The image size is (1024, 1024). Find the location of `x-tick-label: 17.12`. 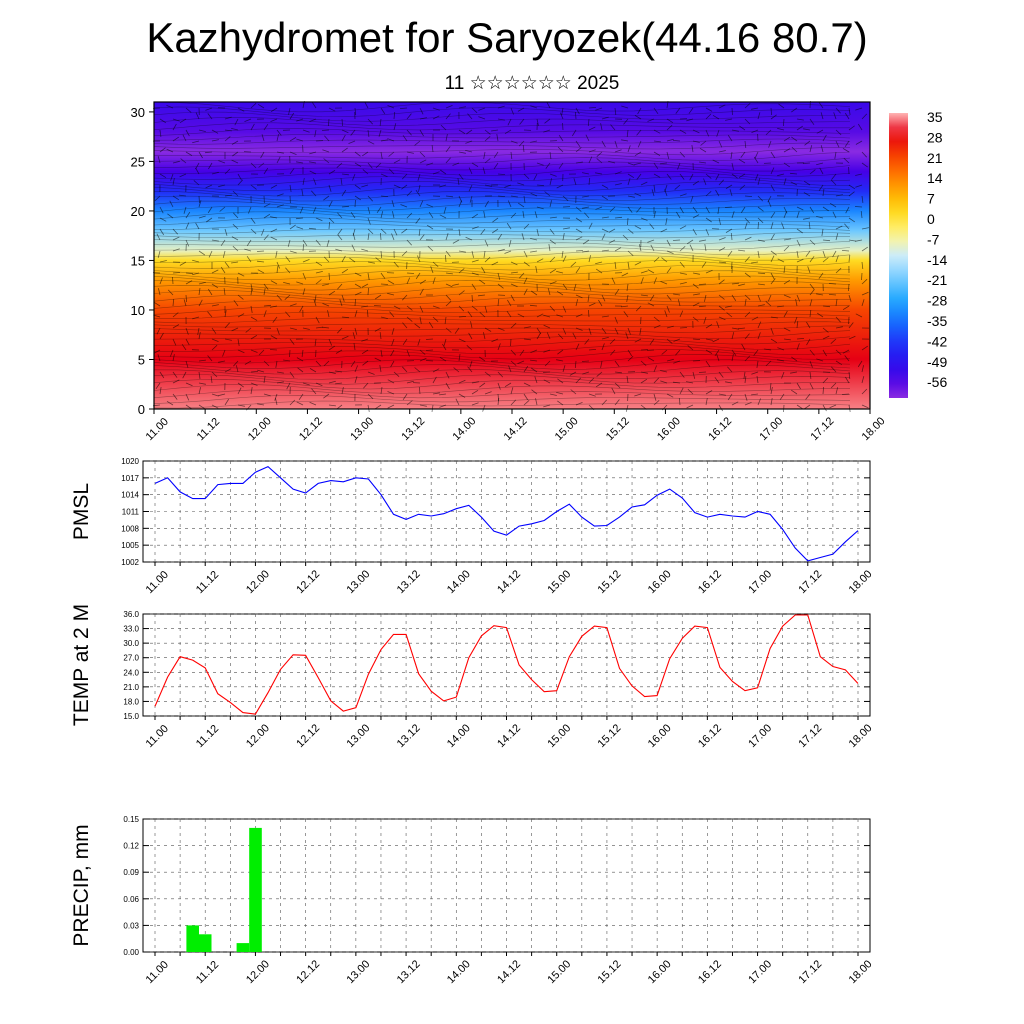

x-tick-label: 17.12 is located at coordinates (810, 736).